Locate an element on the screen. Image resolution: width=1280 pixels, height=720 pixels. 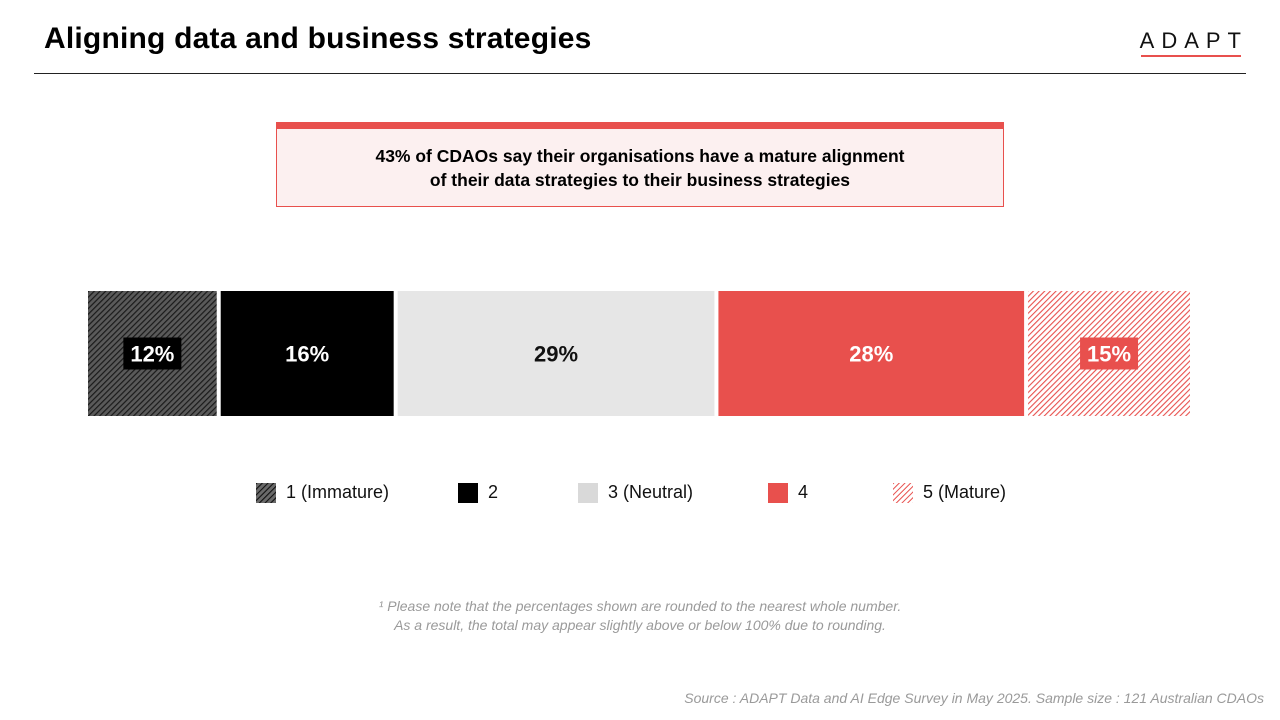
legend-item-2: 2 is located at coordinates (478, 492).